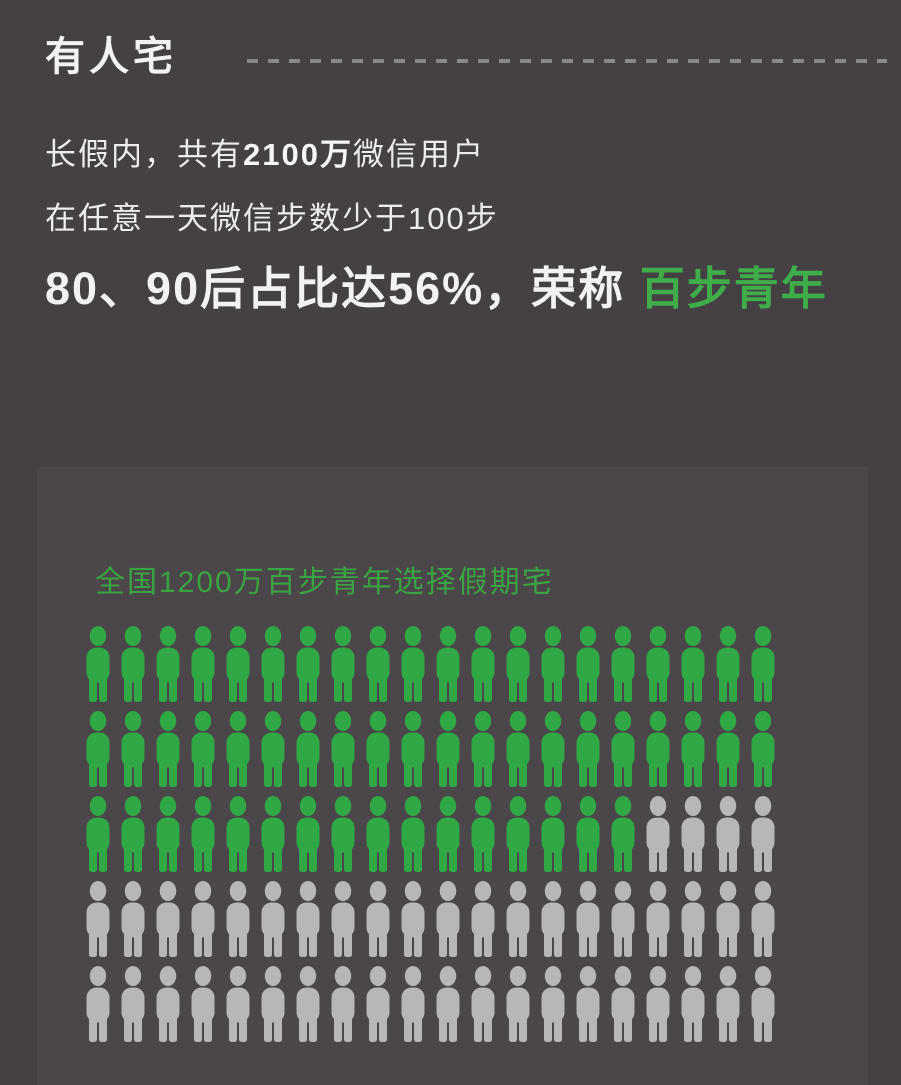 The height and width of the screenshot is (1085, 901). I want to click on page-title: 有人宅, so click(111, 57).